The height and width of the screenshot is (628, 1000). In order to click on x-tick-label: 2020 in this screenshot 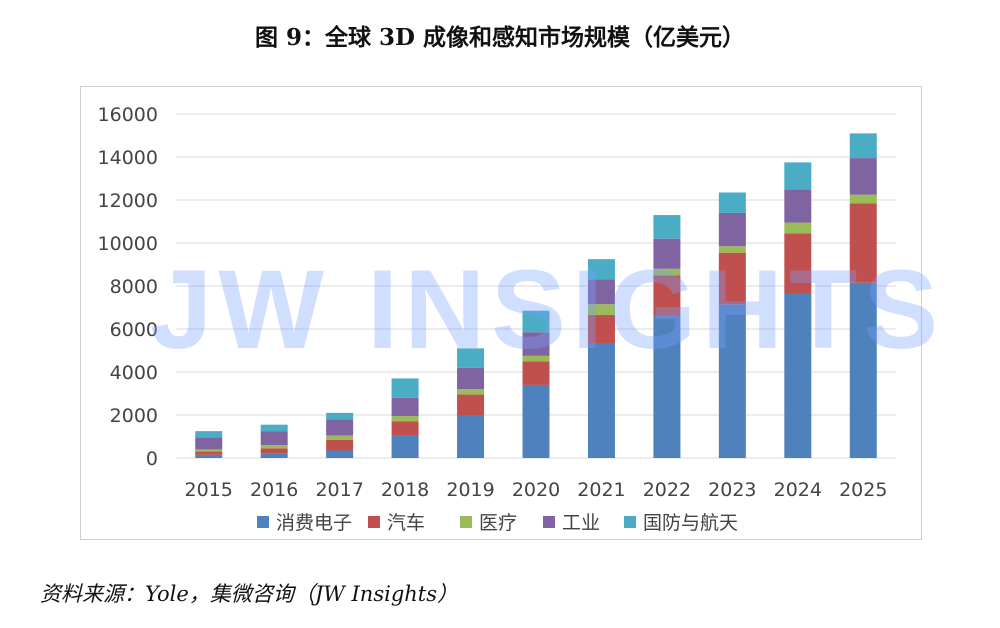, I will do `click(536, 490)`.